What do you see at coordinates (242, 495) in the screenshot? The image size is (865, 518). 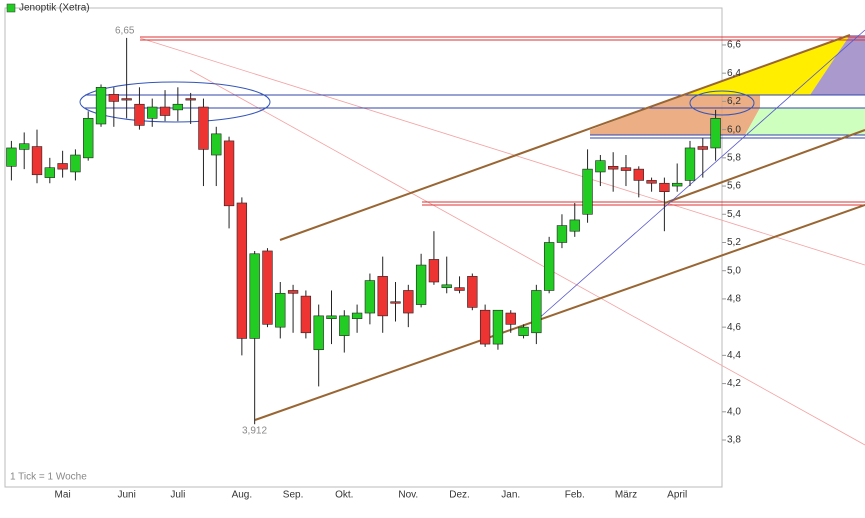 I see `x-tick-label: Aug.` at bounding box center [242, 495].